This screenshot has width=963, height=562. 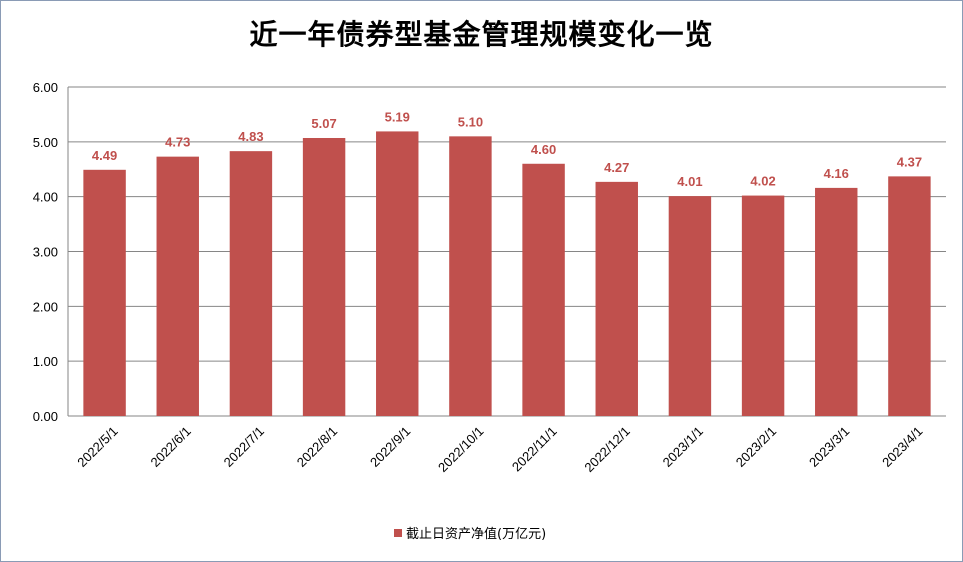 What do you see at coordinates (543, 149) in the screenshot?
I see `data-label: 4.60` at bounding box center [543, 149].